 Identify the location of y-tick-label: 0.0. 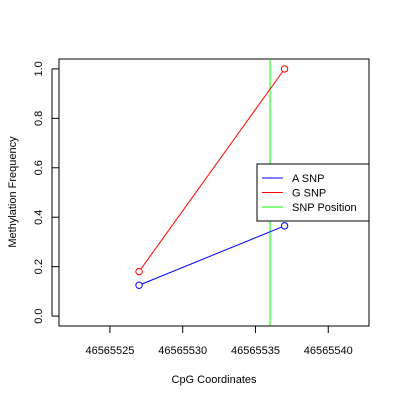
(39, 315).